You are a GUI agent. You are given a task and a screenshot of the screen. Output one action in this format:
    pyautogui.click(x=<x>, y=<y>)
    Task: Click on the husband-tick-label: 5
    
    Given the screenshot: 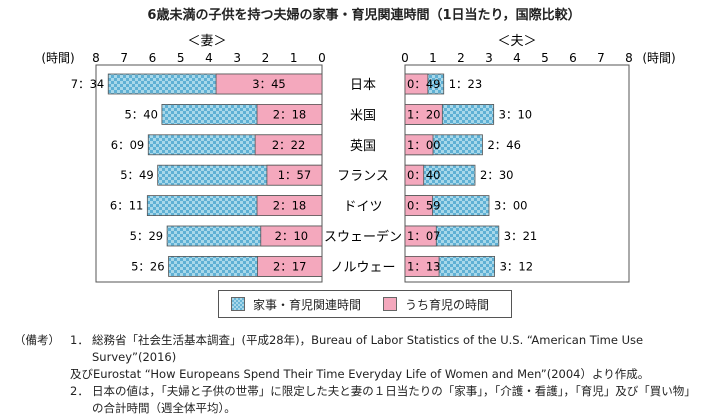 What is the action you would take?
    pyautogui.click(x=545, y=58)
    